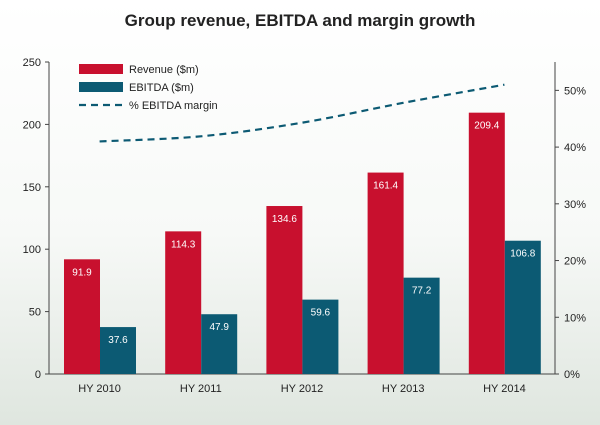 Image resolution: width=600 pixels, height=425 pixels. I want to click on y-right-tick-label: 40%, so click(575, 148).